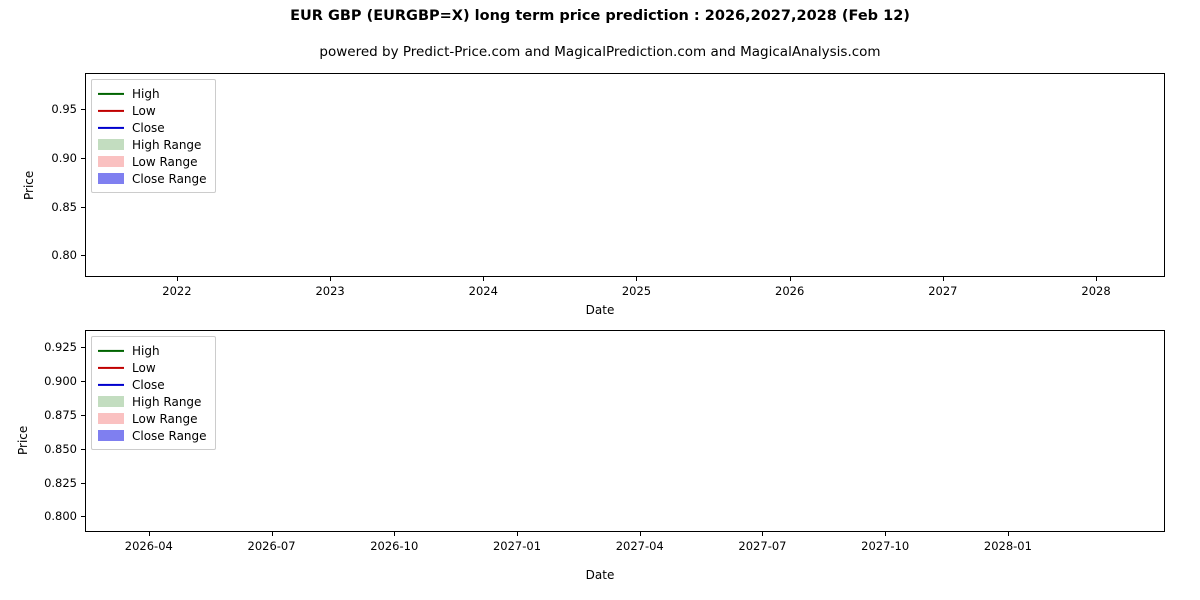  Describe the element at coordinates (60, 380) in the screenshot. I see `y-tick-label: 0.900` at that location.